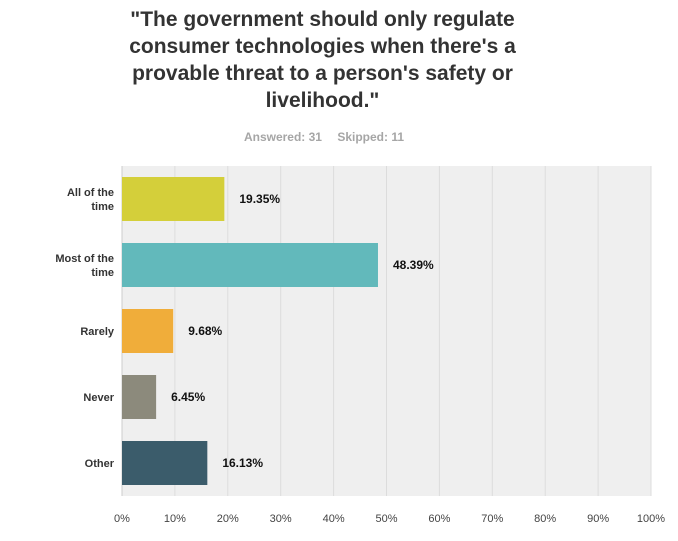 The width and height of the screenshot is (678, 541). Describe the element at coordinates (281, 519) in the screenshot. I see `x-tick-label: 30%` at that location.